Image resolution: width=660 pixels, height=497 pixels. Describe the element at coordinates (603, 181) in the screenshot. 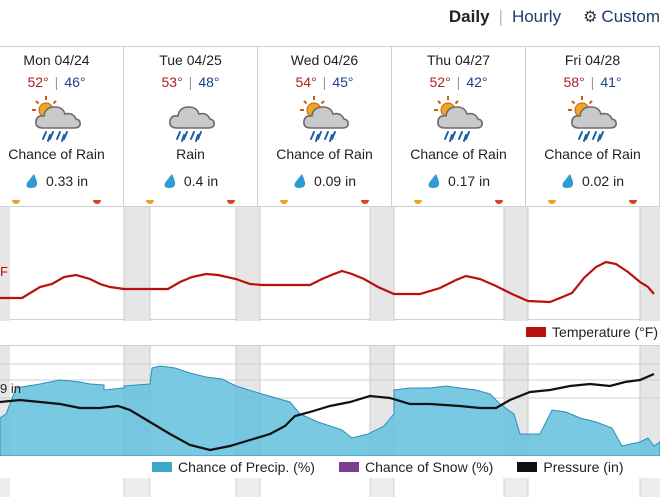

I see `precip-value: 0.02 in` at that location.